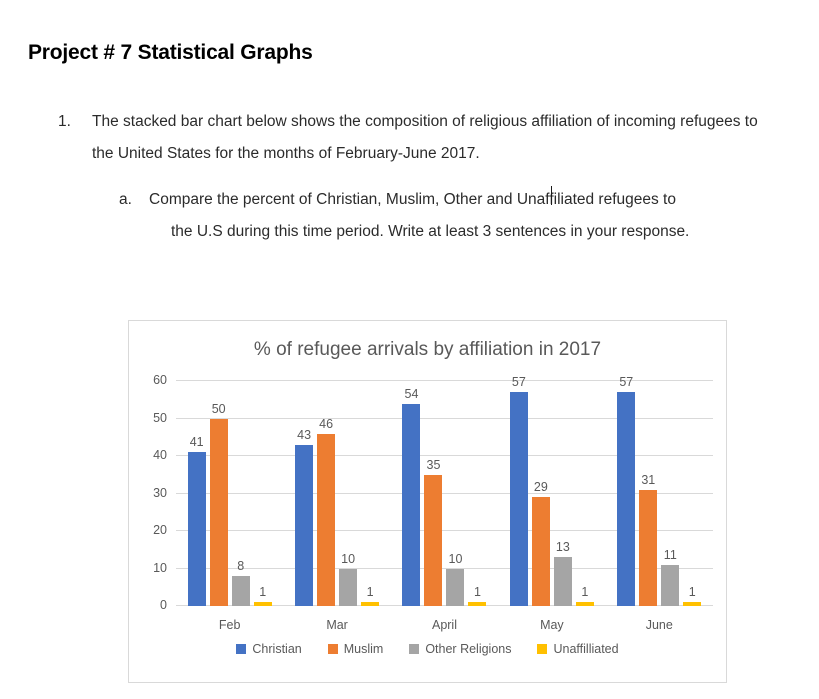 The height and width of the screenshot is (699, 819). I want to click on chart-bar: 31, so click(648, 539).